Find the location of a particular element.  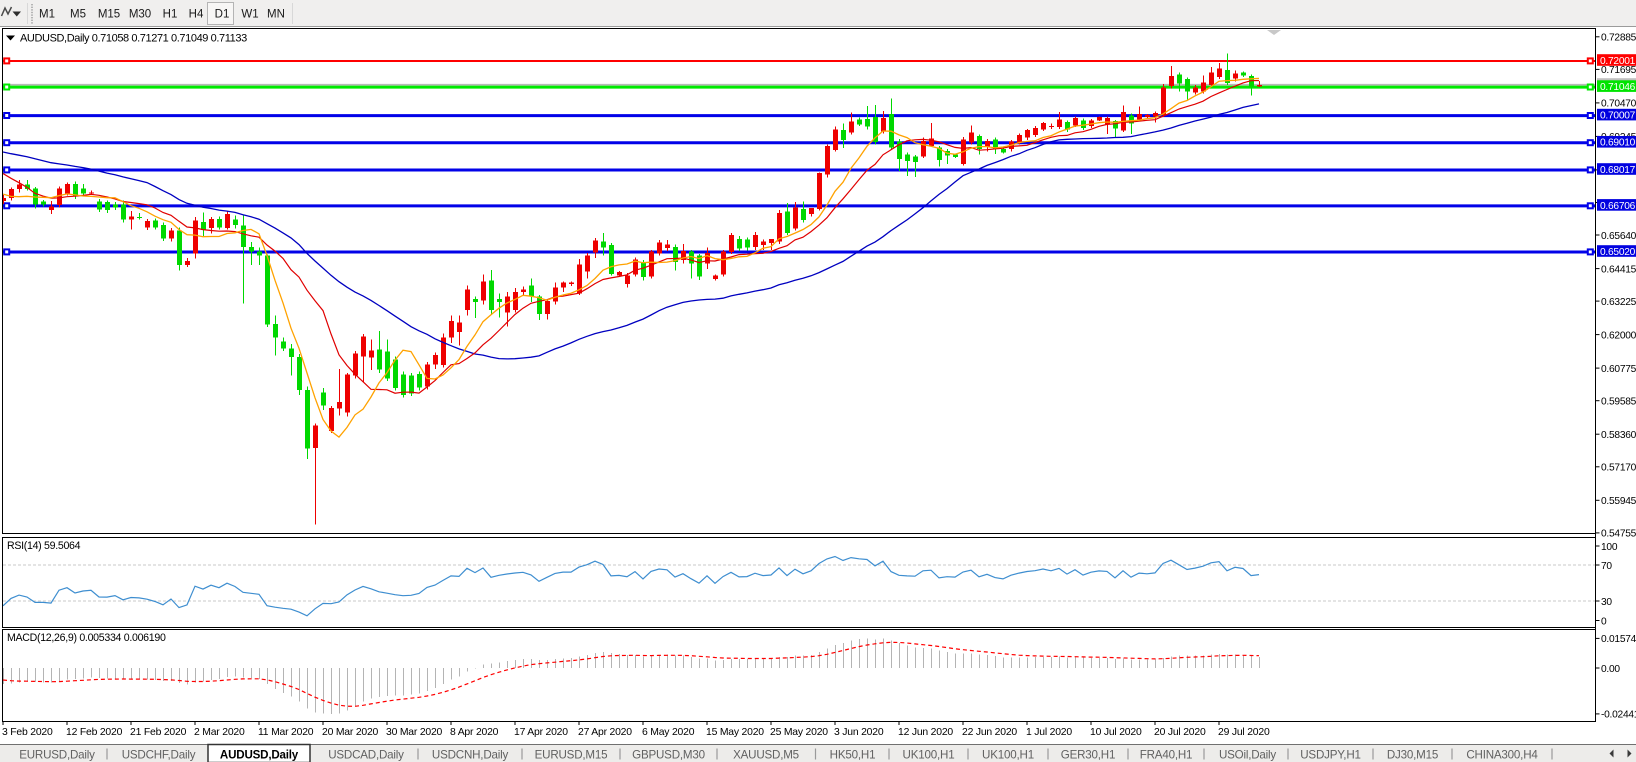

svg-text: M15 is located at coordinates (109, 15).